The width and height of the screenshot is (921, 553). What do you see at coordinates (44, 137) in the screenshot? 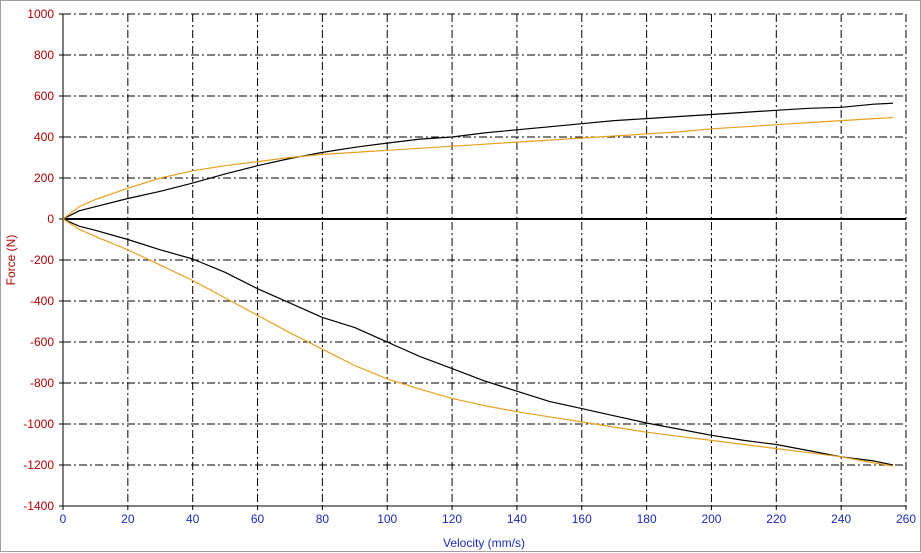
I see `y-tick-label: 400` at bounding box center [44, 137].